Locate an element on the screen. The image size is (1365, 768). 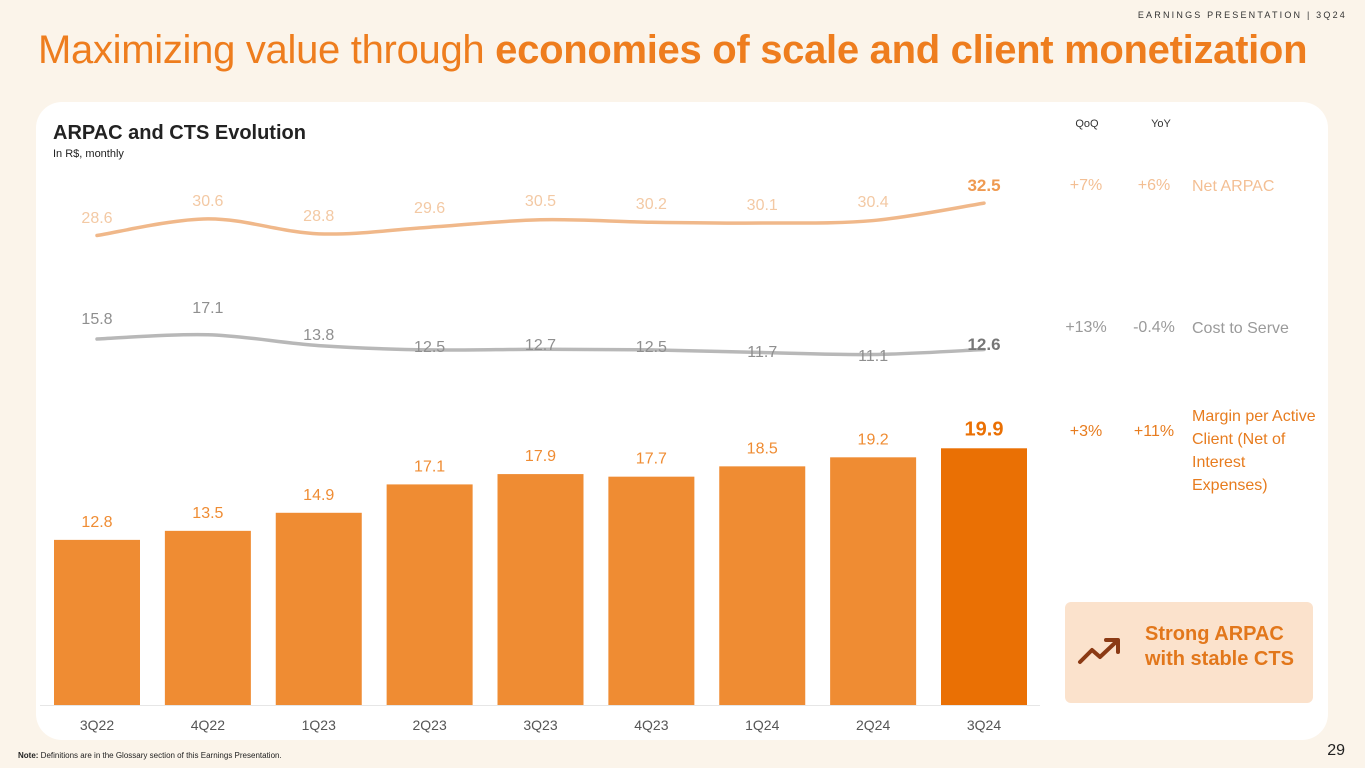
x-tick-1Q24: 1Q24 is located at coordinates (762, 725).